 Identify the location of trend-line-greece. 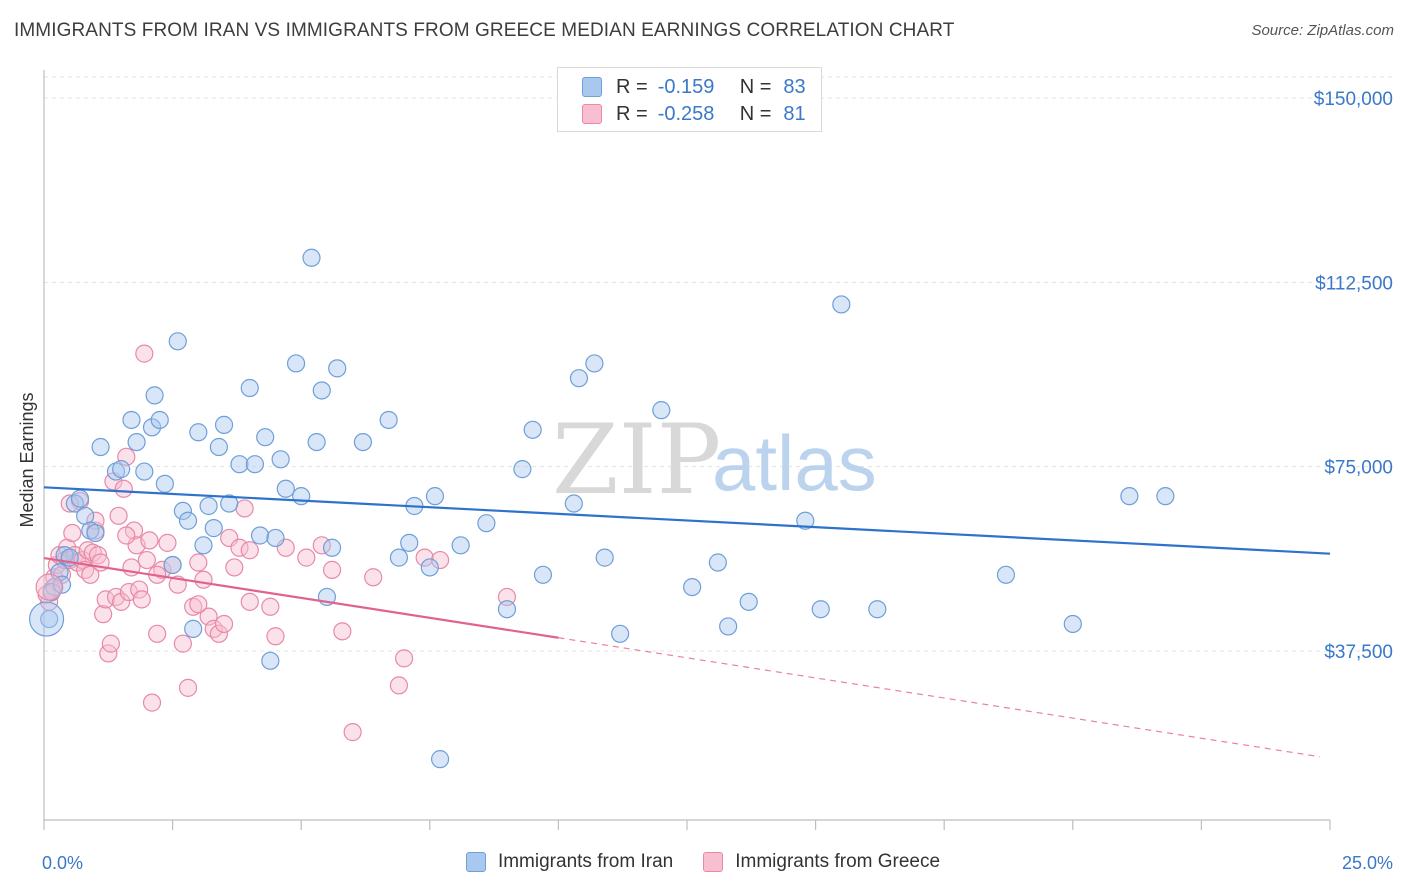
(301, 598).